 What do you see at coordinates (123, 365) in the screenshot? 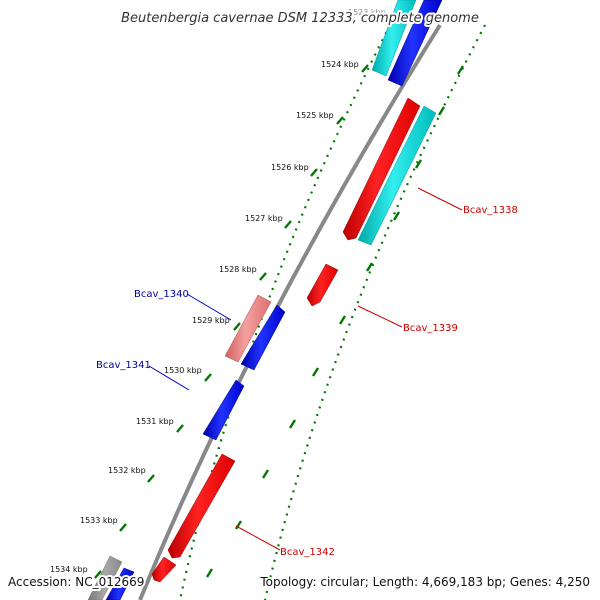
I see `gene-label-bcav-1341: Bcav_1341` at bounding box center [123, 365].